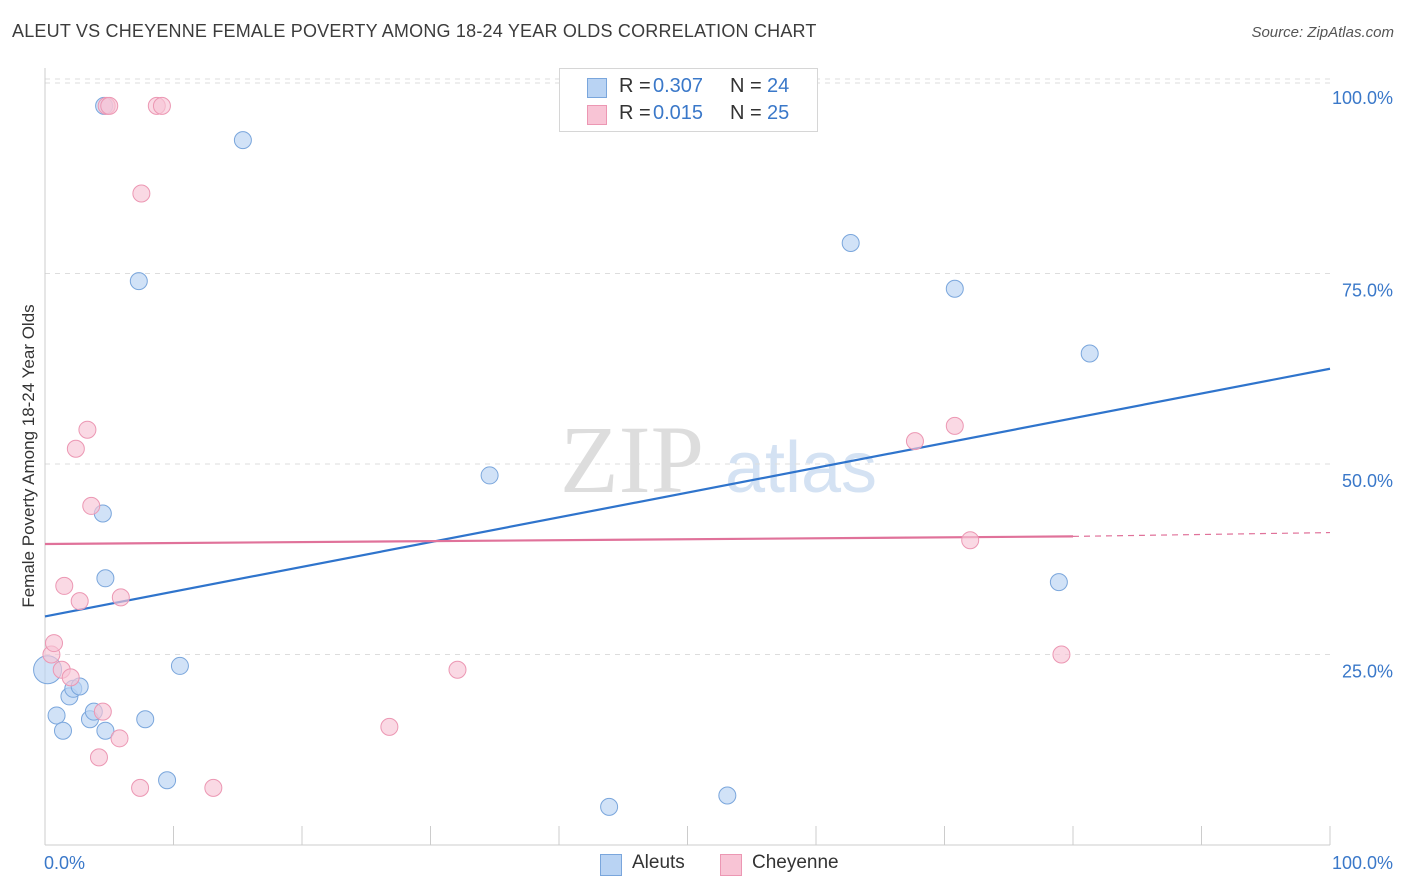  I want to click on x-tick-label-min: 0.0%, so click(64, 863).